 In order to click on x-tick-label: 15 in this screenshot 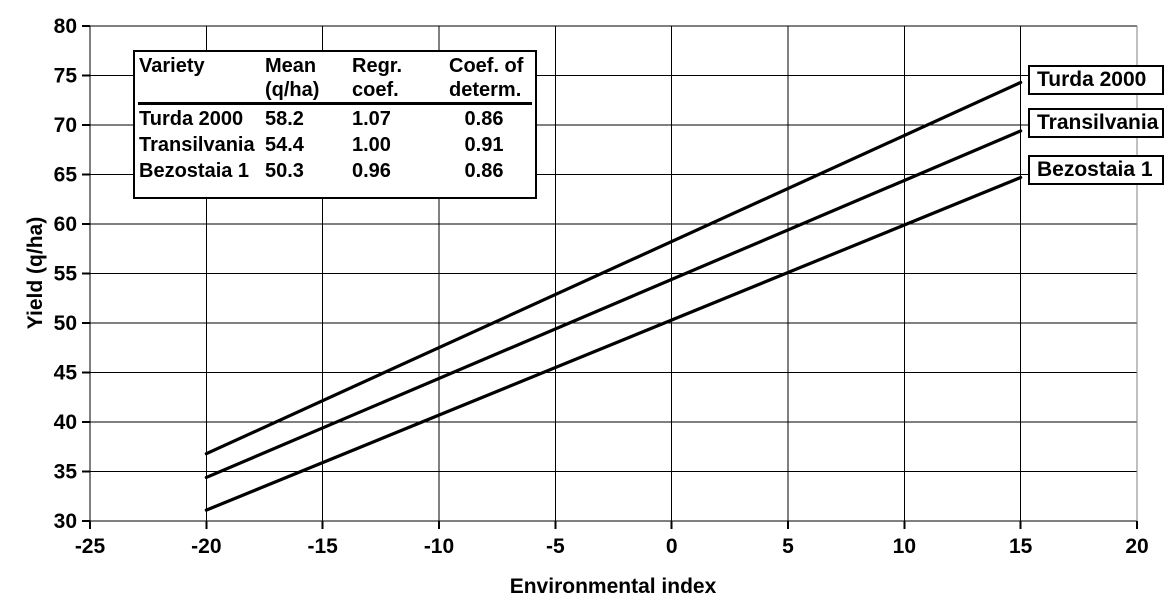, I will do `click(1021, 546)`.